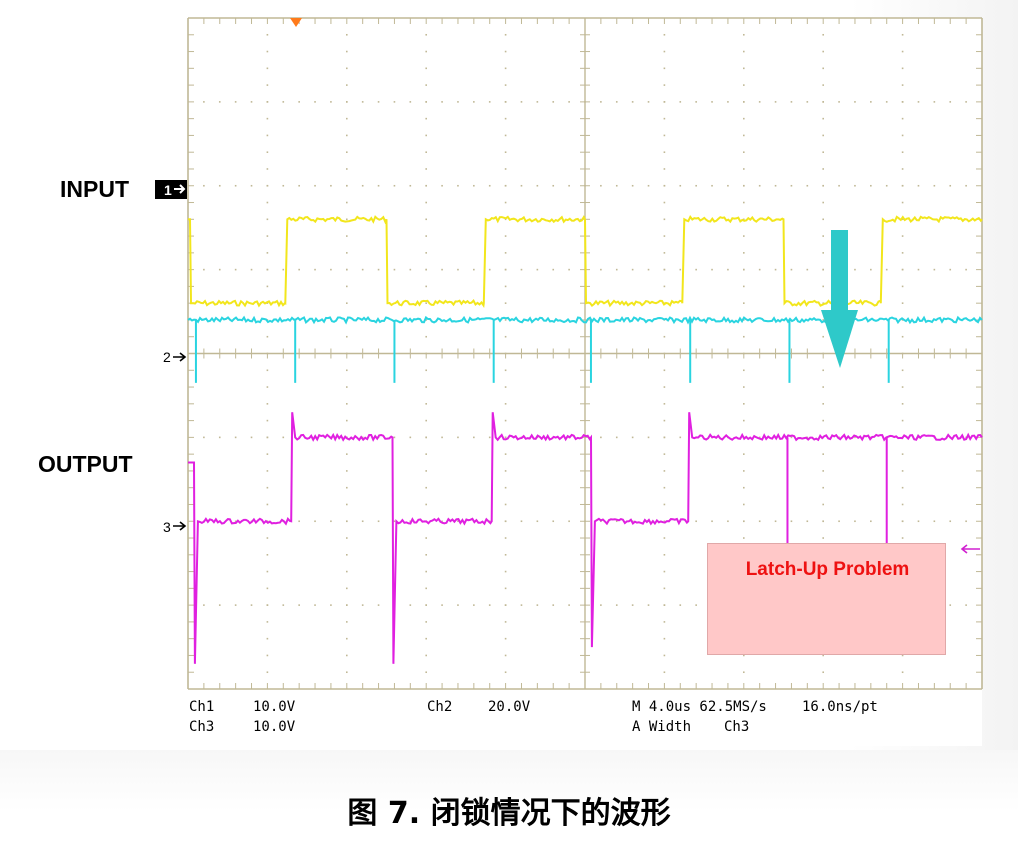 The height and width of the screenshot is (852, 1018). I want to click on ch1-marker-label: 1, so click(168, 190).